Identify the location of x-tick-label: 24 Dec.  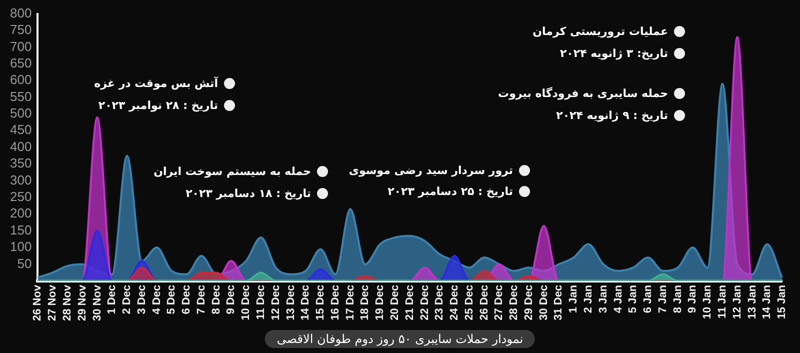
(454, 302).